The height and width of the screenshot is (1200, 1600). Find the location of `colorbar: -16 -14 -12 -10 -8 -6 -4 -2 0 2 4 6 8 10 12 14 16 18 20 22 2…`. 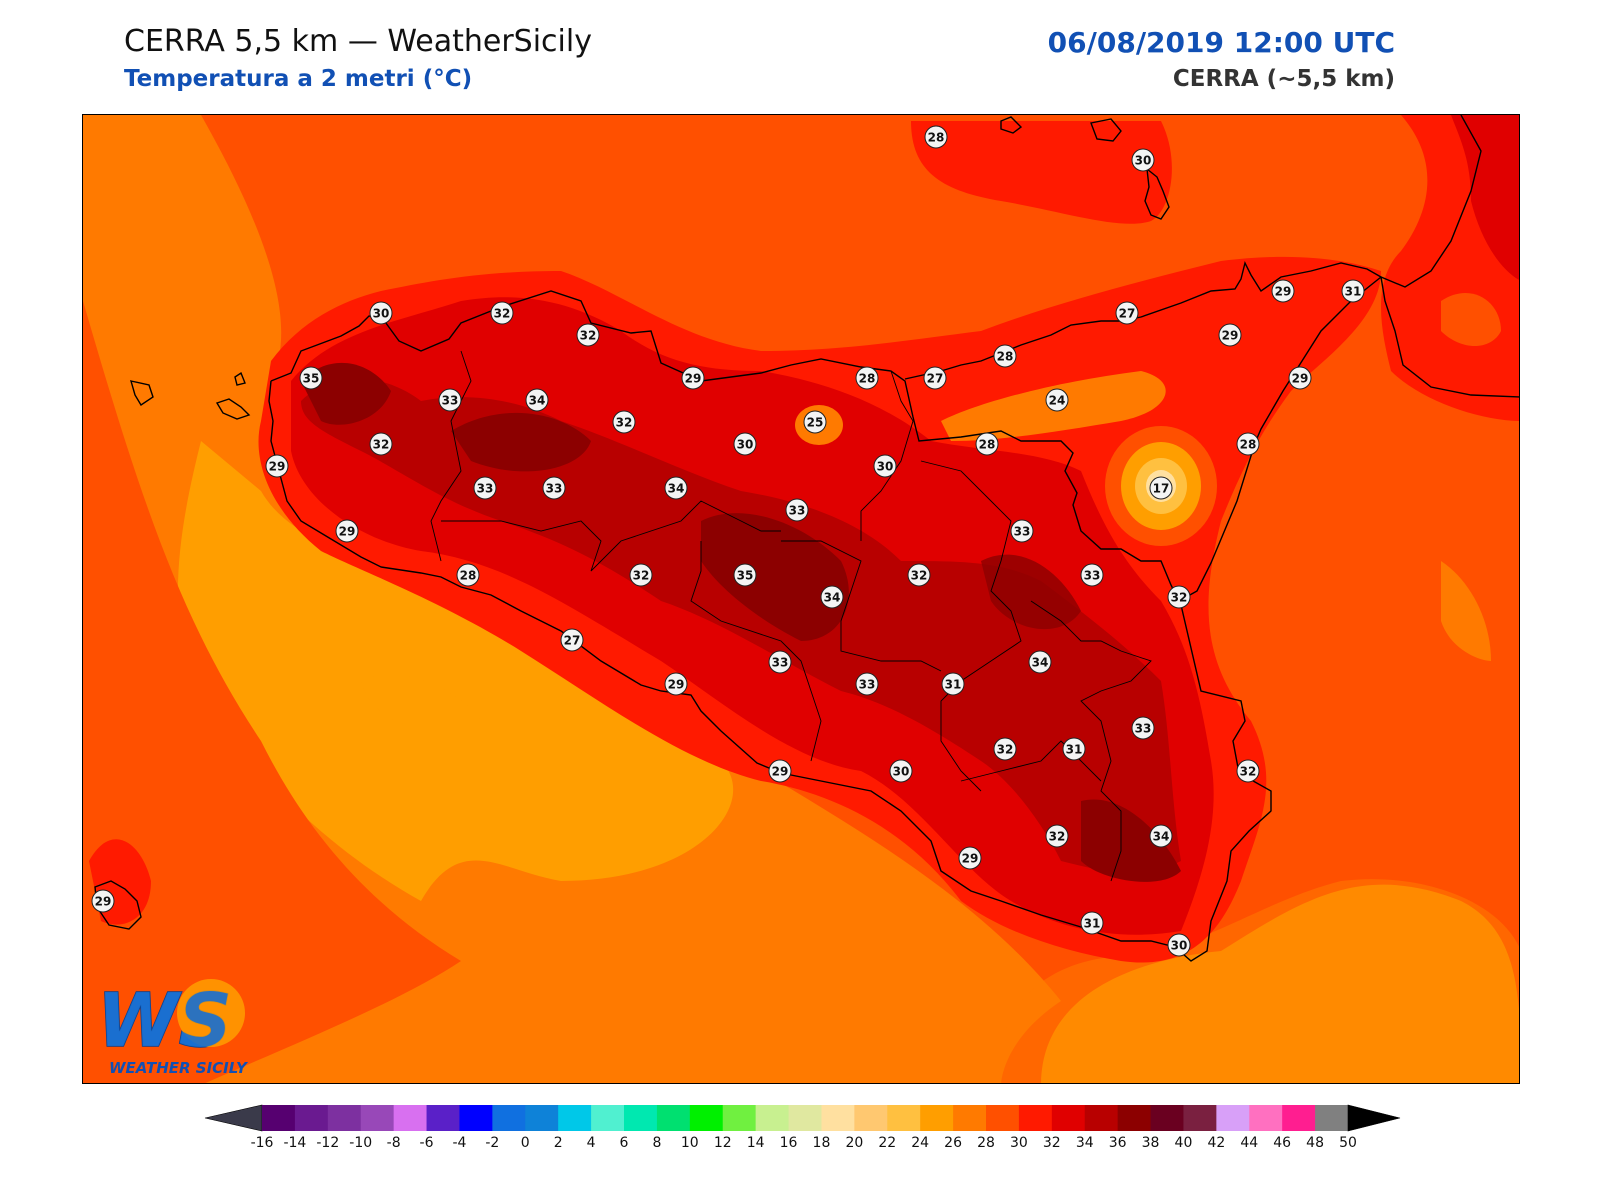

colorbar: -16 -14 -12 -10 -8 -6 -4 -2 0 2 4 6 8 10 12 14 16 18 20 22 2… is located at coordinates (800, 1140).